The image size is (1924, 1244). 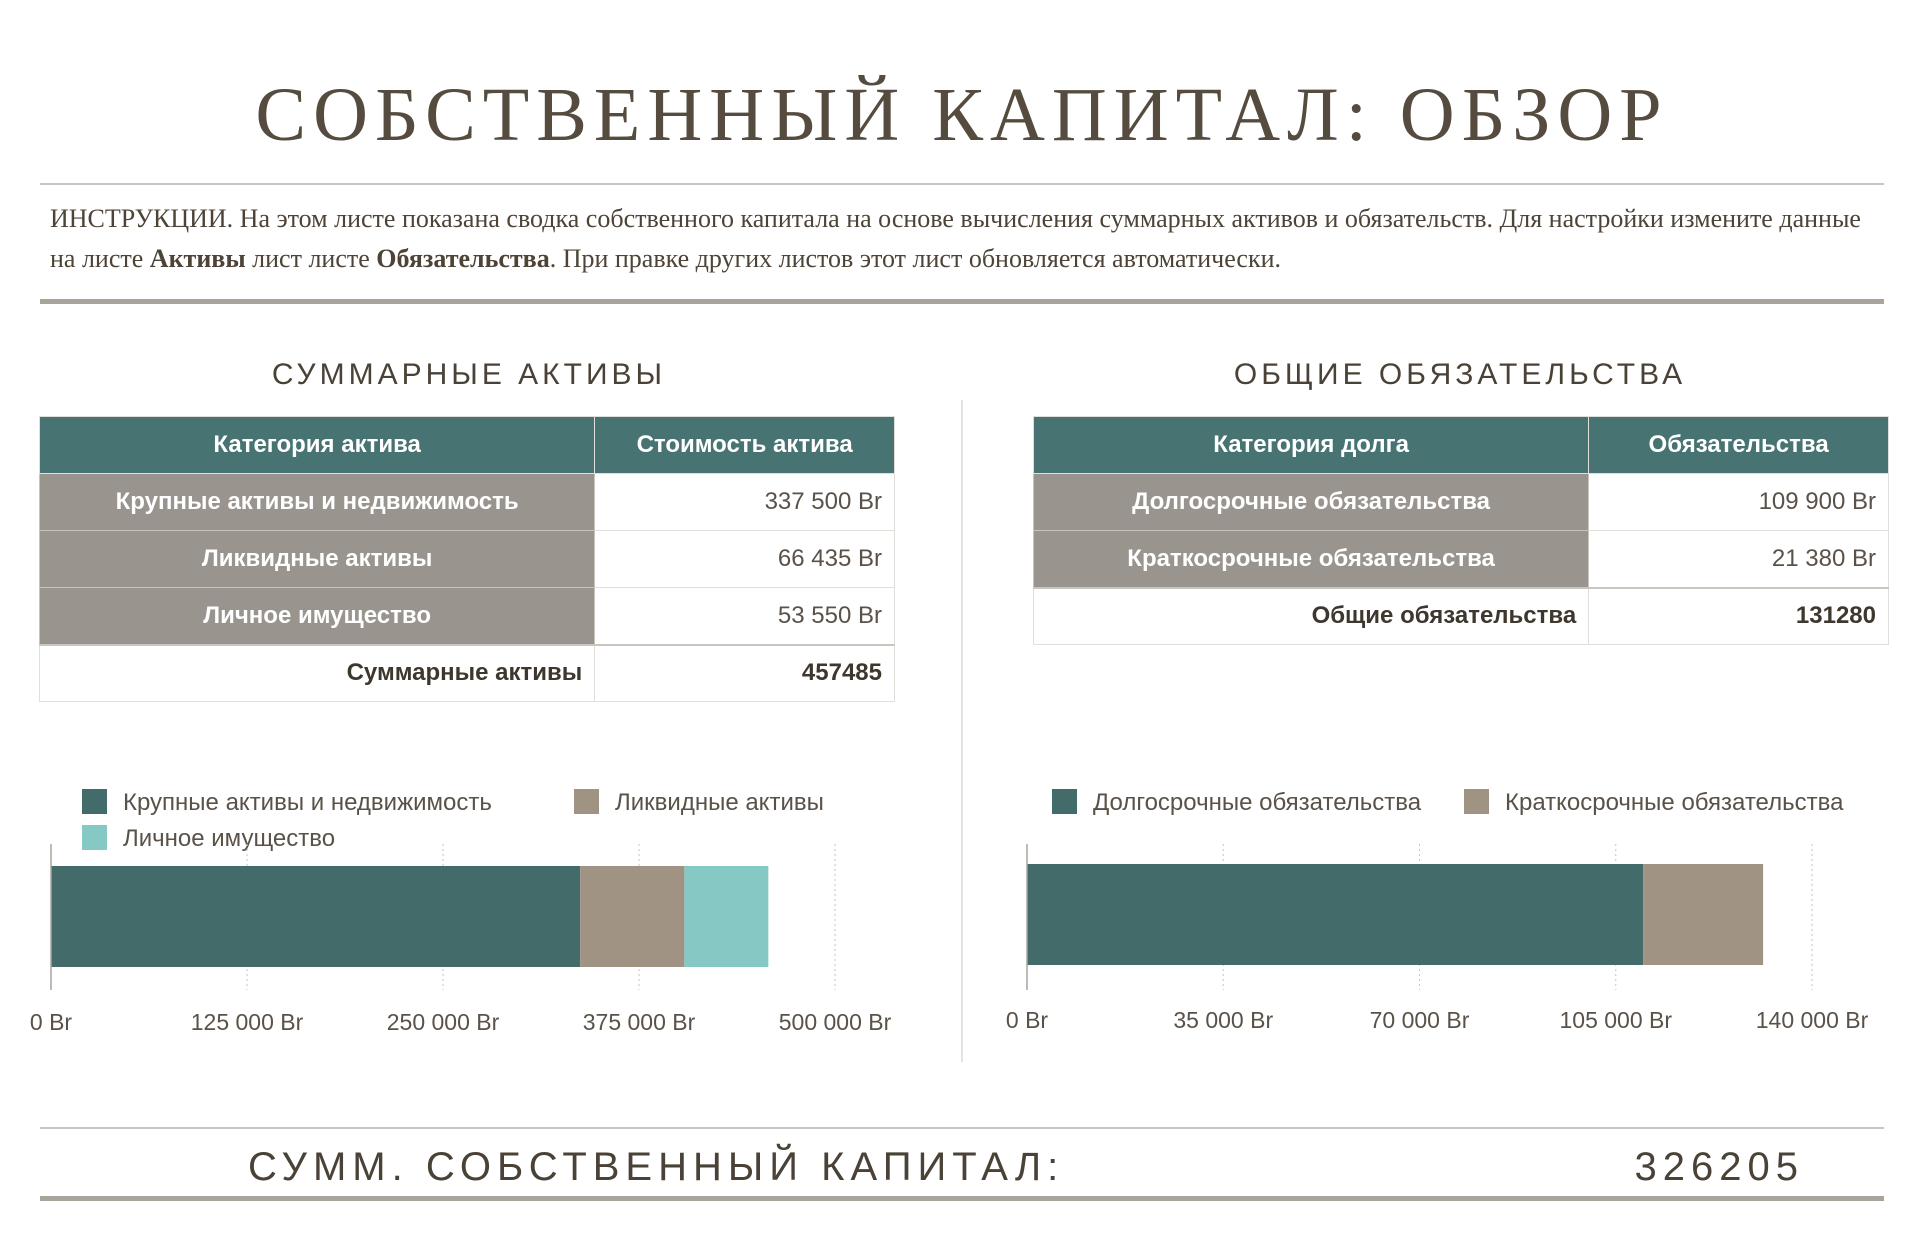 I want to click on assets-total-value: 457485, so click(x=744, y=672).